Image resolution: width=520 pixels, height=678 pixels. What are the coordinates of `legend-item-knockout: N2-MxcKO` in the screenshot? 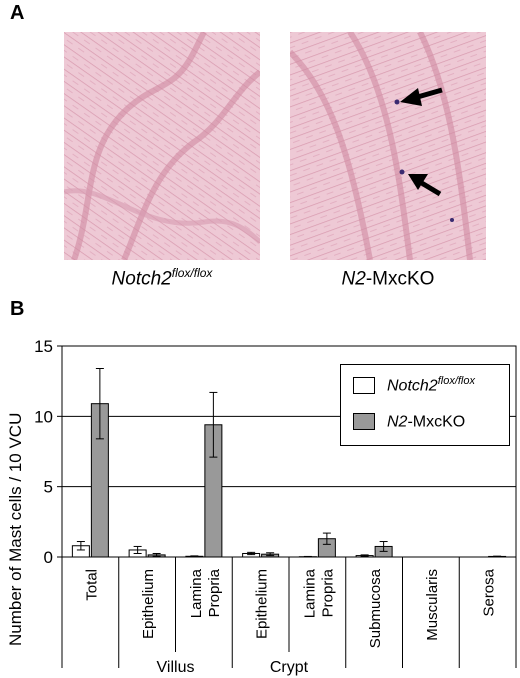 It's located at (409, 421).